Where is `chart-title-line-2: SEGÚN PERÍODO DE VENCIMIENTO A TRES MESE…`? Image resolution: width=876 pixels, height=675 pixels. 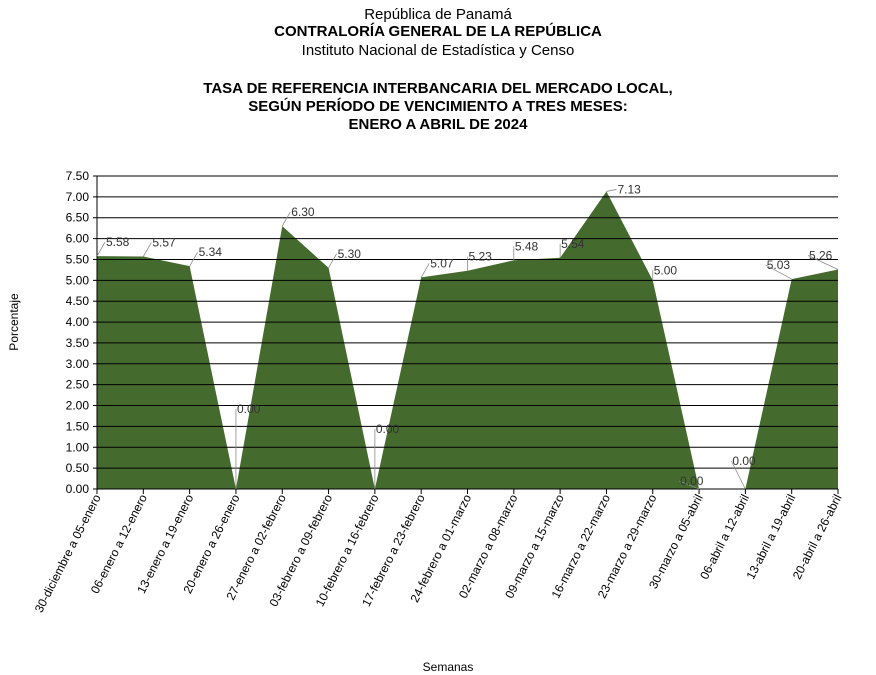
chart-title-line-2: SEGÚN PERÍODO DE VENCIMIENTO A TRES MESE… is located at coordinates (438, 106).